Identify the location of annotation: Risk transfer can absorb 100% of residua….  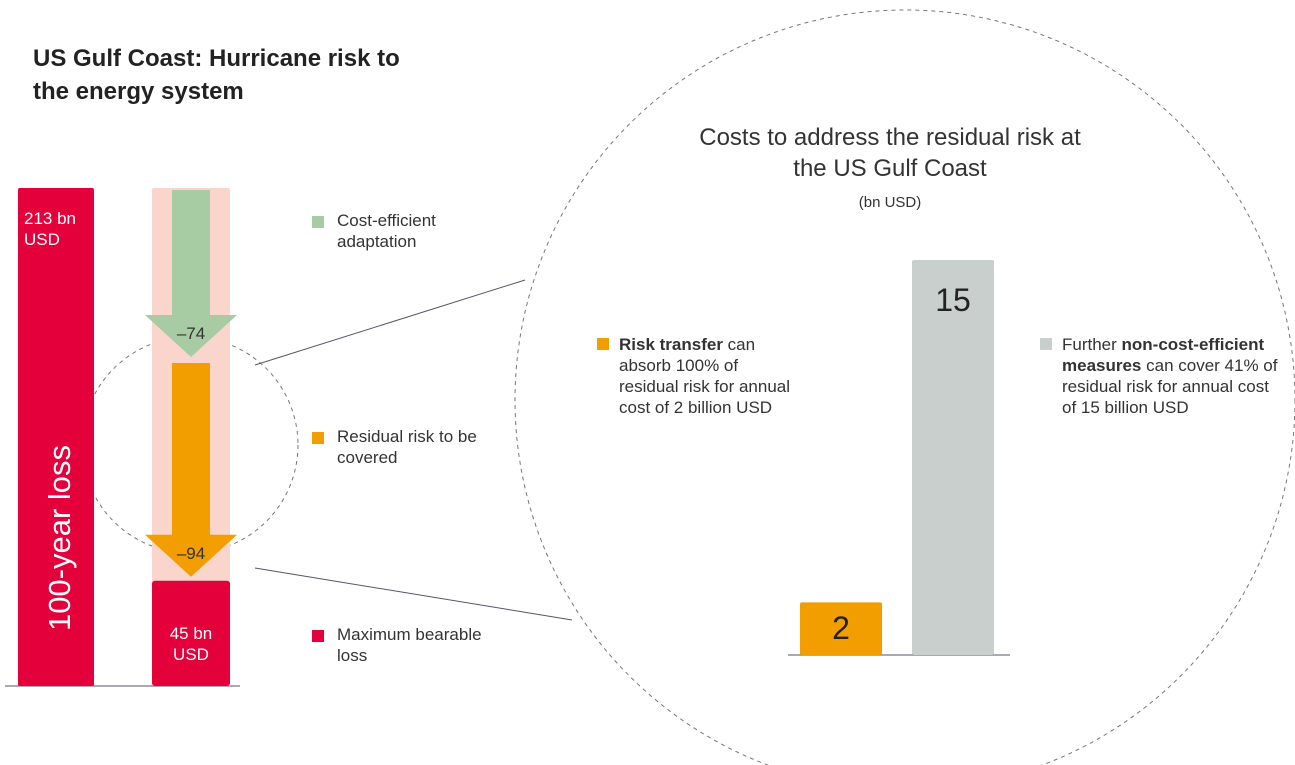
(709, 376).